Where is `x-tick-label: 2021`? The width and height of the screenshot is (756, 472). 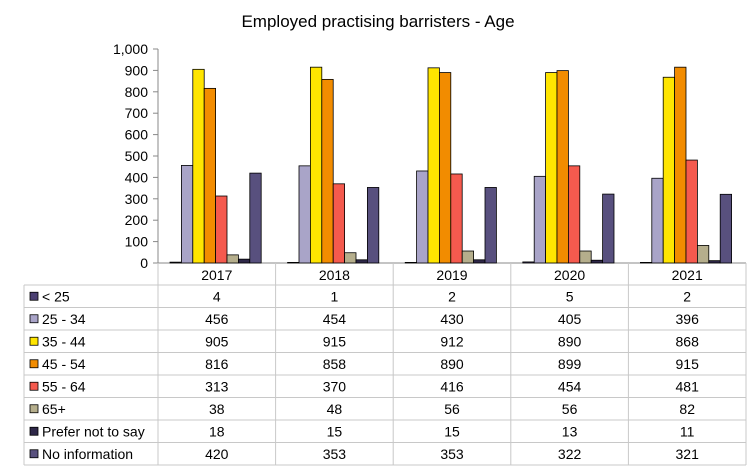 x-tick-label: 2021 is located at coordinates (687, 275).